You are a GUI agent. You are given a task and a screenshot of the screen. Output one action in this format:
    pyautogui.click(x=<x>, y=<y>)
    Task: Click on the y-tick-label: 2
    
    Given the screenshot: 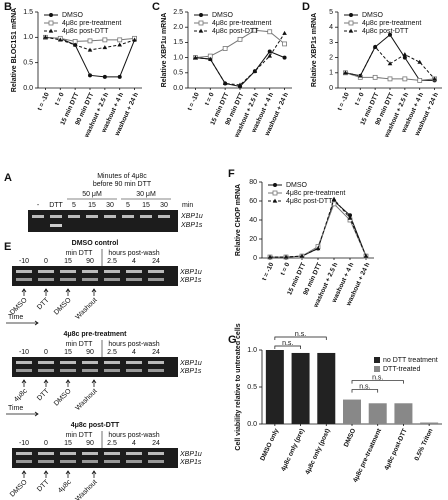 What is the action you would take?
    pyautogui.click(x=331, y=57)
    